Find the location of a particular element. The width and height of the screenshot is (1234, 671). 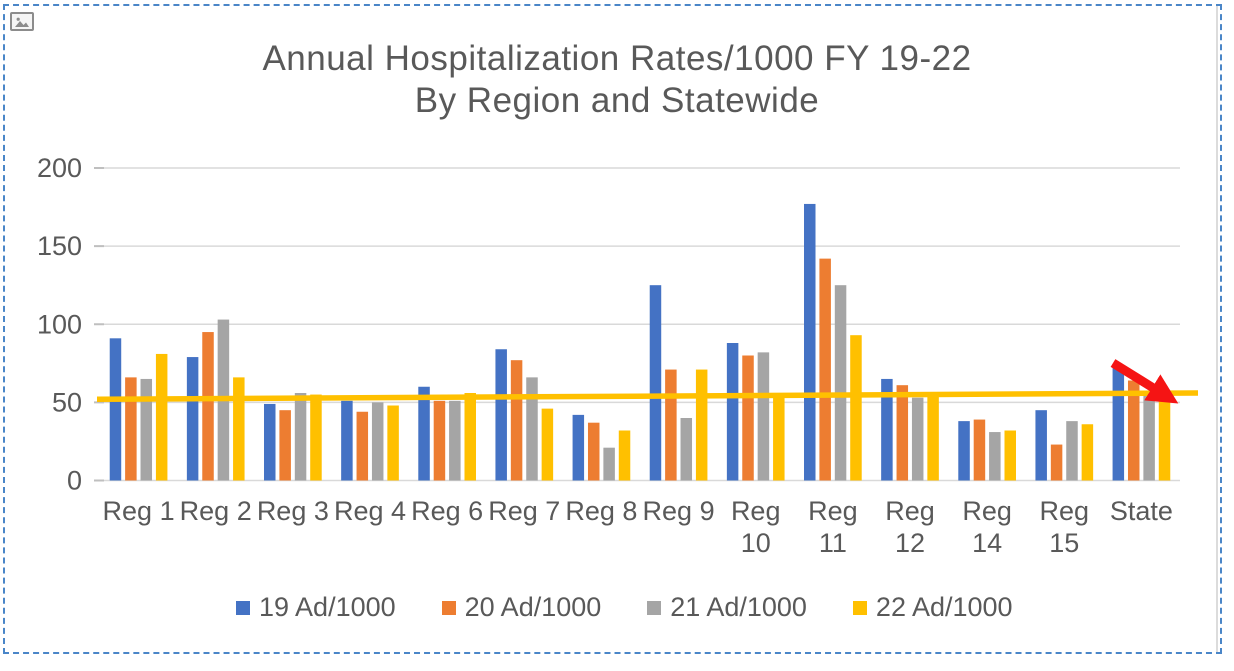

y-axis-label-50: 50 is located at coordinates (67, 402).